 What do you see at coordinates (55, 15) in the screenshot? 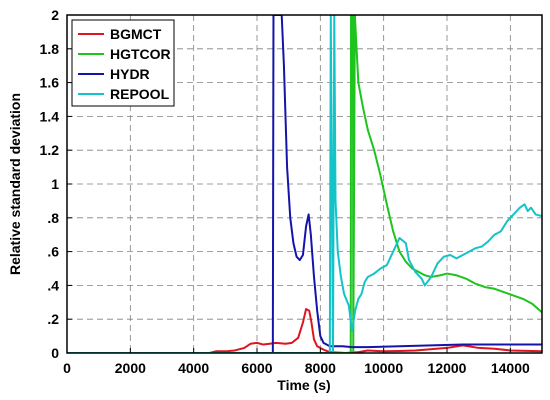
I see `y-tick-label: 2` at bounding box center [55, 15].